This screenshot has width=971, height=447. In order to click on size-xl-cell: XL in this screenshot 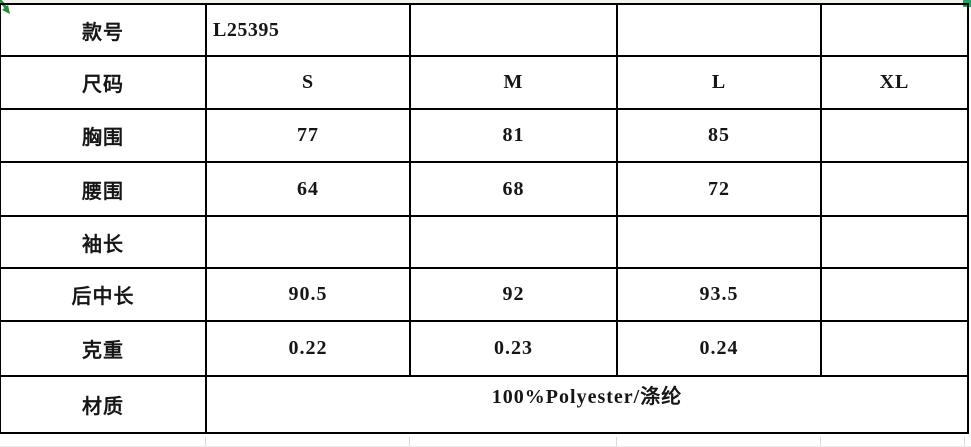, I will do `click(894, 82)`.